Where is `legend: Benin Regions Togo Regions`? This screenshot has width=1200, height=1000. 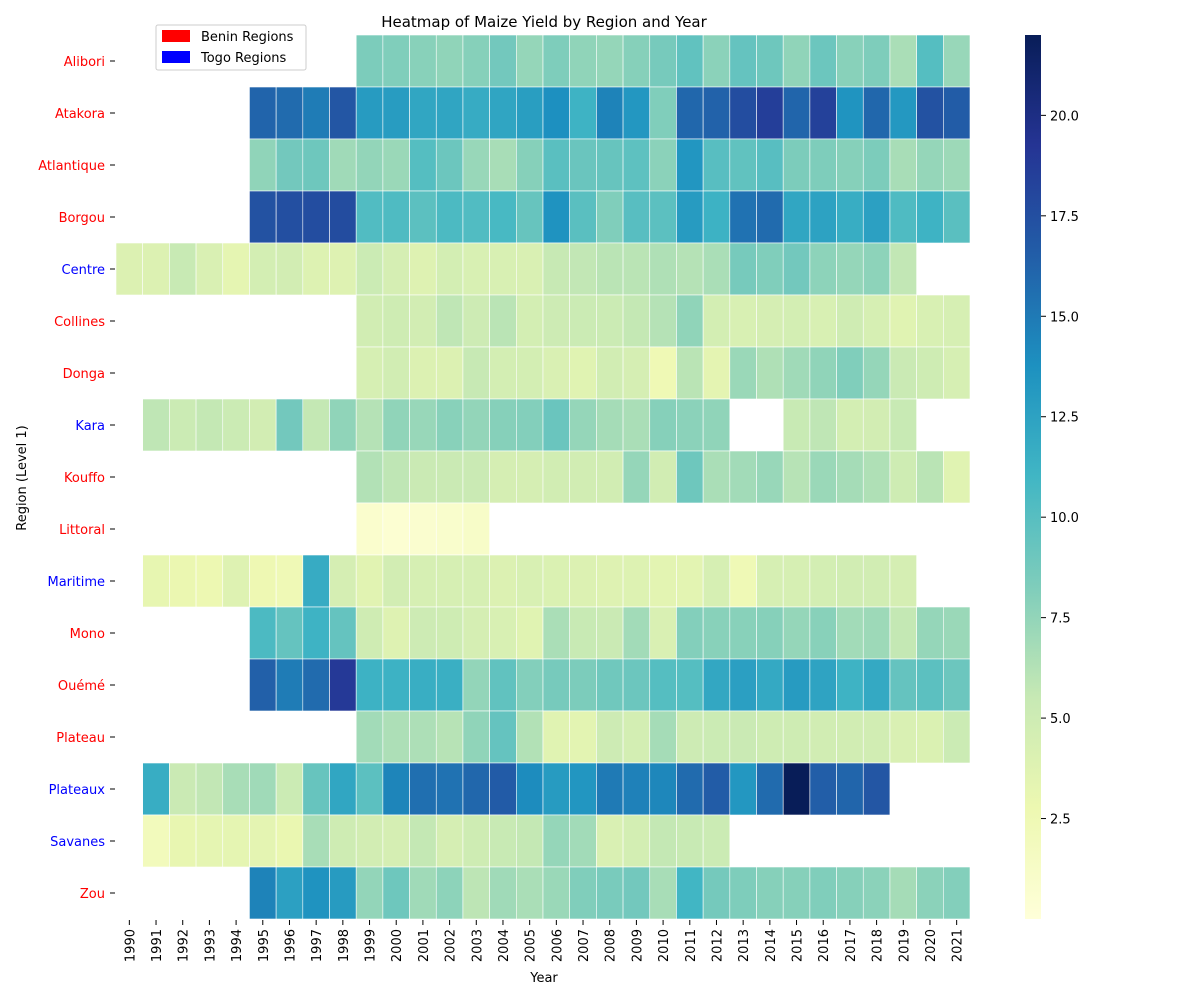 legend: Benin Regions Togo Regions is located at coordinates (231, 47).